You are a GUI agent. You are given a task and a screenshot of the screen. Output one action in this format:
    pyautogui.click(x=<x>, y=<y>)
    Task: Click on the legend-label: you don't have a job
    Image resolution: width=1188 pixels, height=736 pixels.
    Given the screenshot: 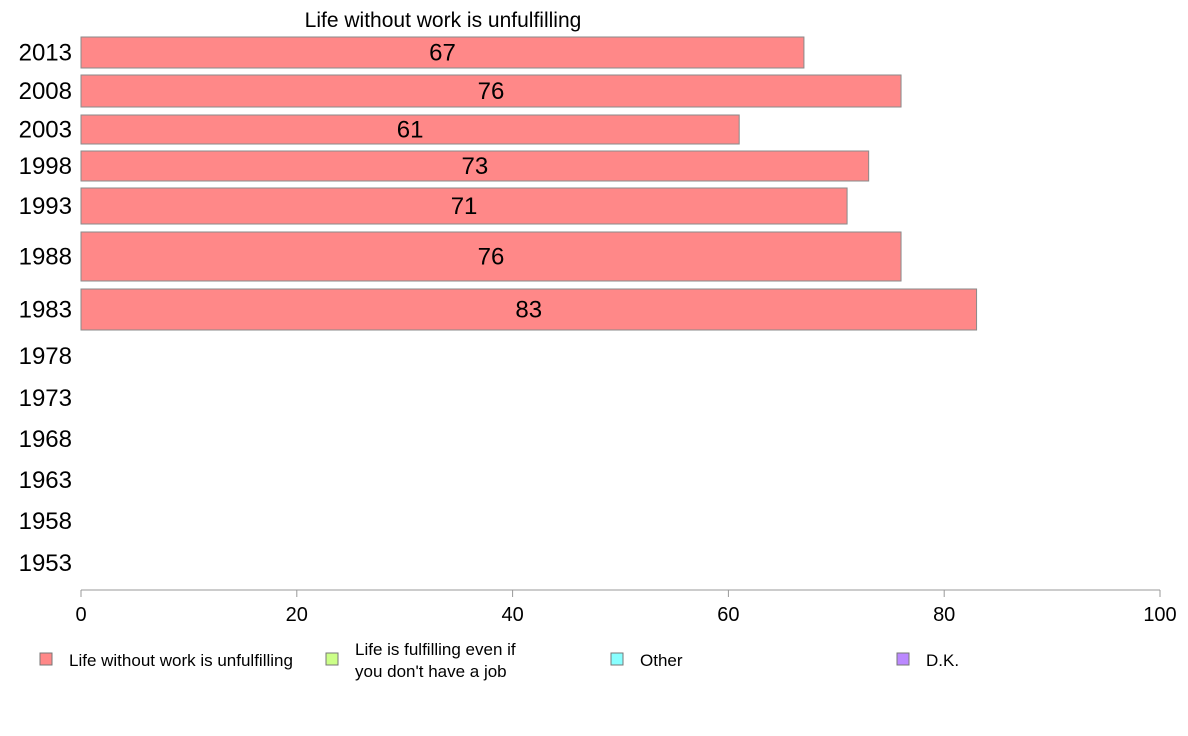 What is the action you would take?
    pyautogui.click(x=431, y=671)
    